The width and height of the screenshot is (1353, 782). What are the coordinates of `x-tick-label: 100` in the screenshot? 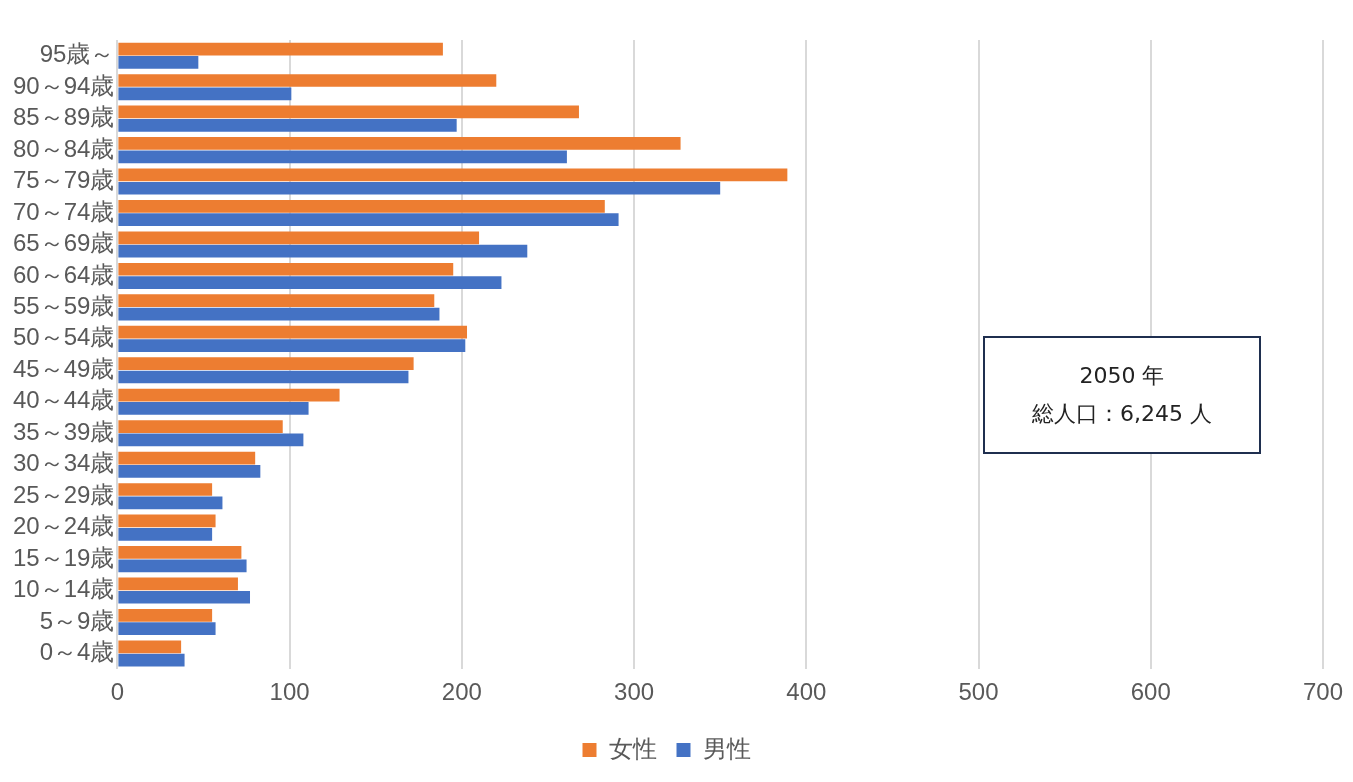 It's located at (289, 692).